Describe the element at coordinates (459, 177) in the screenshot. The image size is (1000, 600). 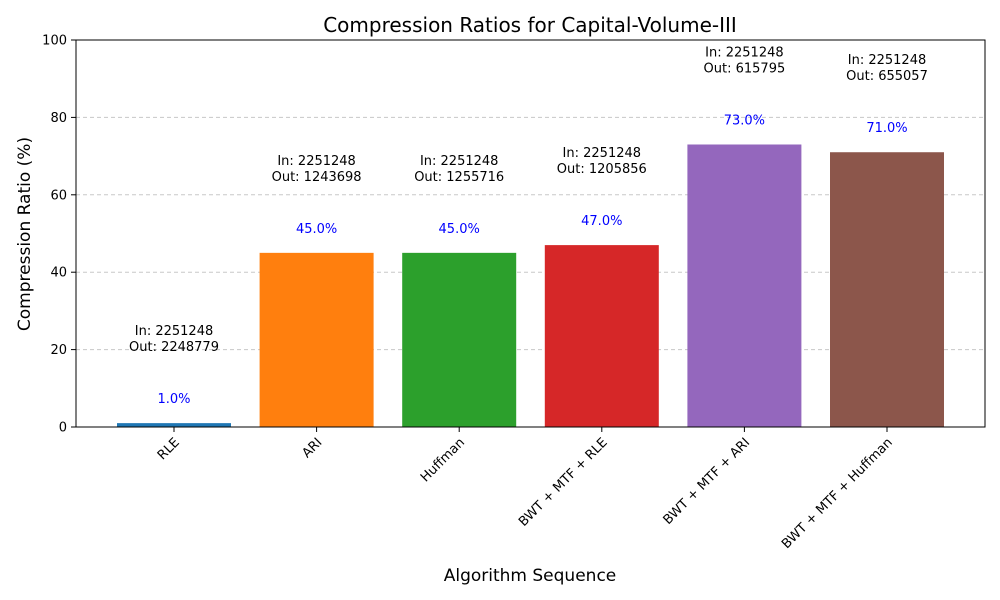
I see `out-size-label: Out: 1255716` at that location.